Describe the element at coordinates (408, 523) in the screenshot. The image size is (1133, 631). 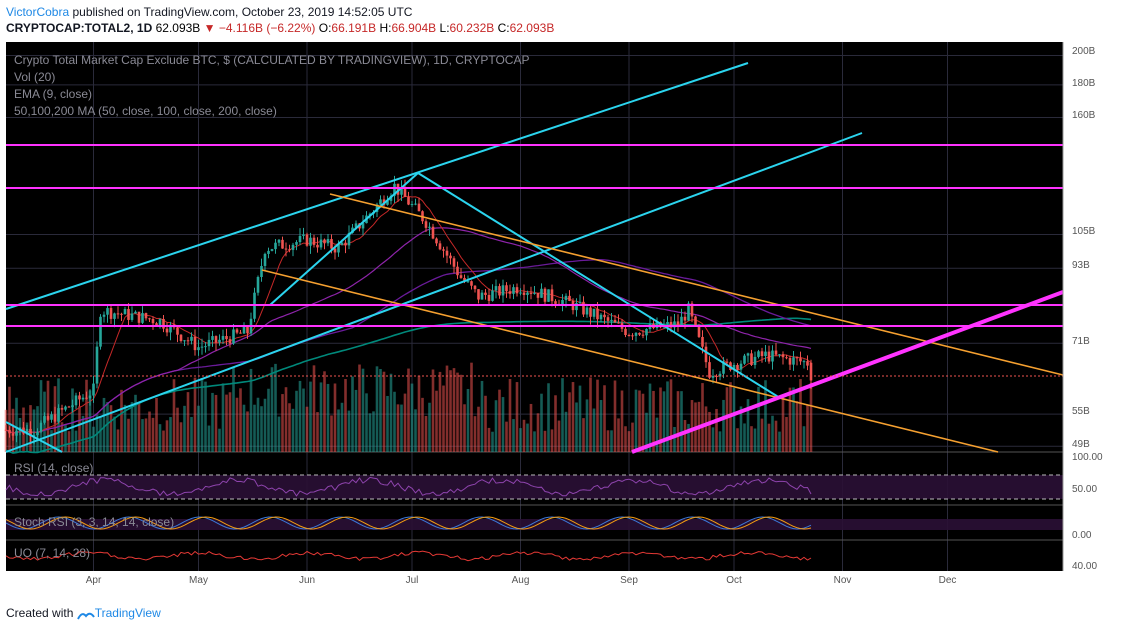
I see `stoch-d-line` at that location.